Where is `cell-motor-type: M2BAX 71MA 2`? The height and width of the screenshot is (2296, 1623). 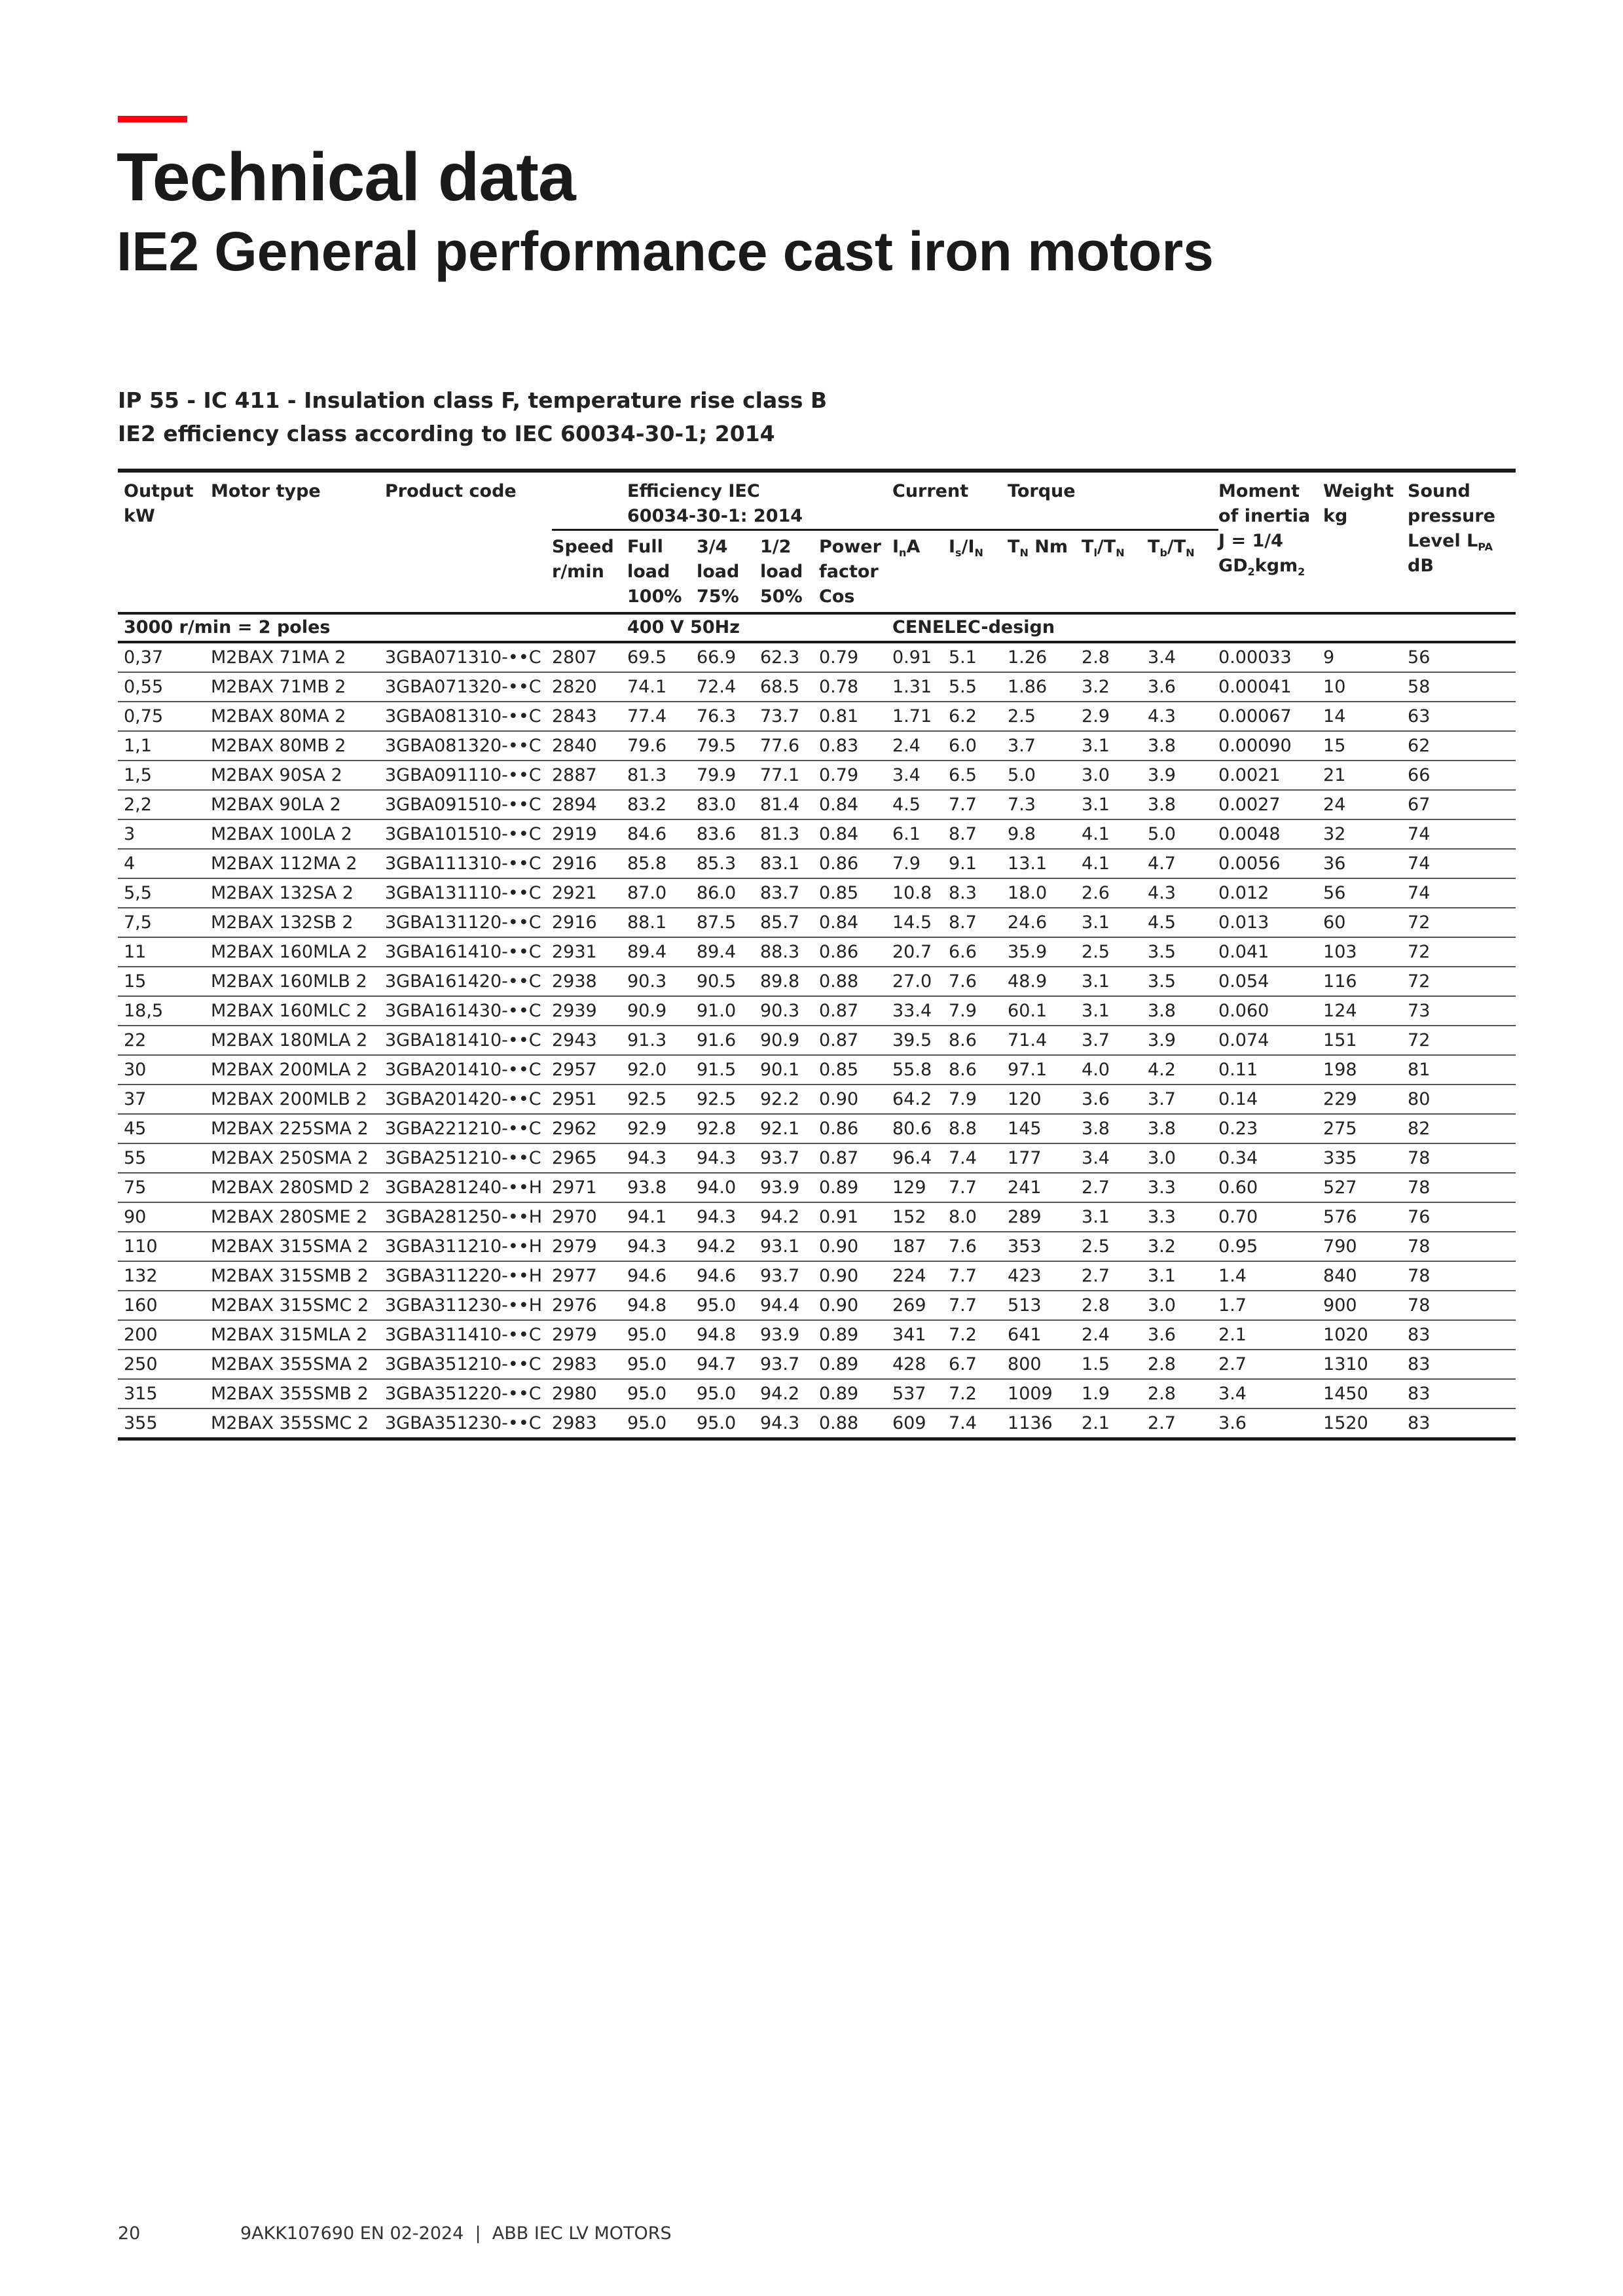
cell-motor-type: M2BAX 71MA 2 is located at coordinates (298, 657).